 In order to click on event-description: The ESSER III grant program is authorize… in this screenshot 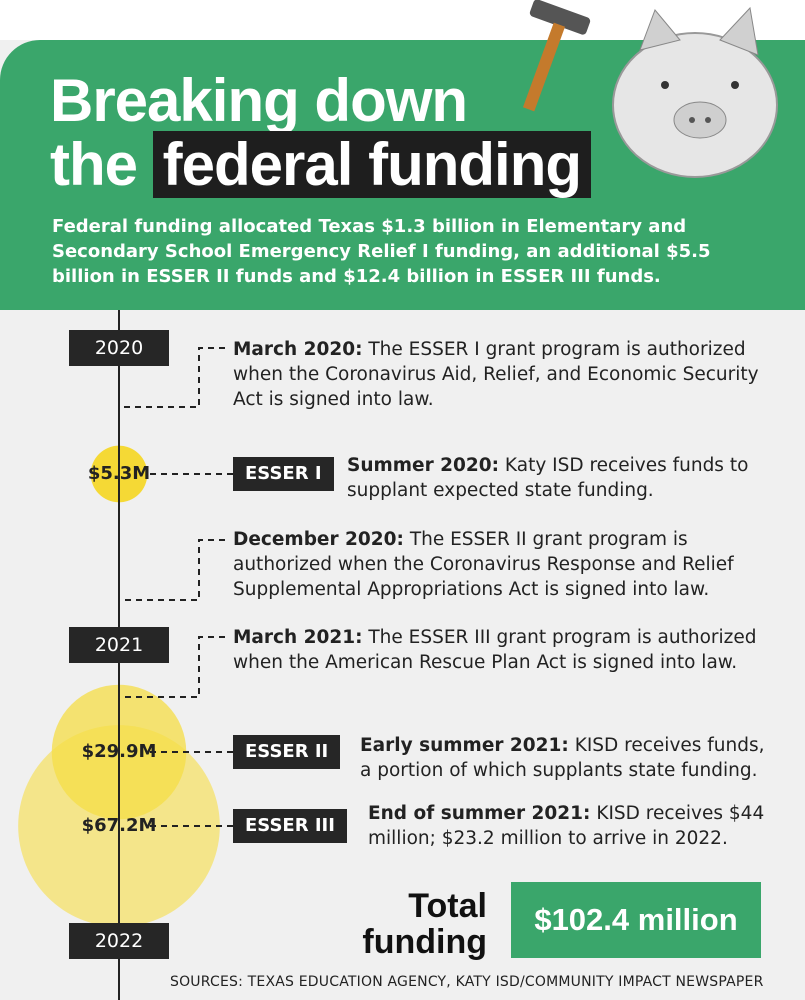, I will do `click(495, 650)`.